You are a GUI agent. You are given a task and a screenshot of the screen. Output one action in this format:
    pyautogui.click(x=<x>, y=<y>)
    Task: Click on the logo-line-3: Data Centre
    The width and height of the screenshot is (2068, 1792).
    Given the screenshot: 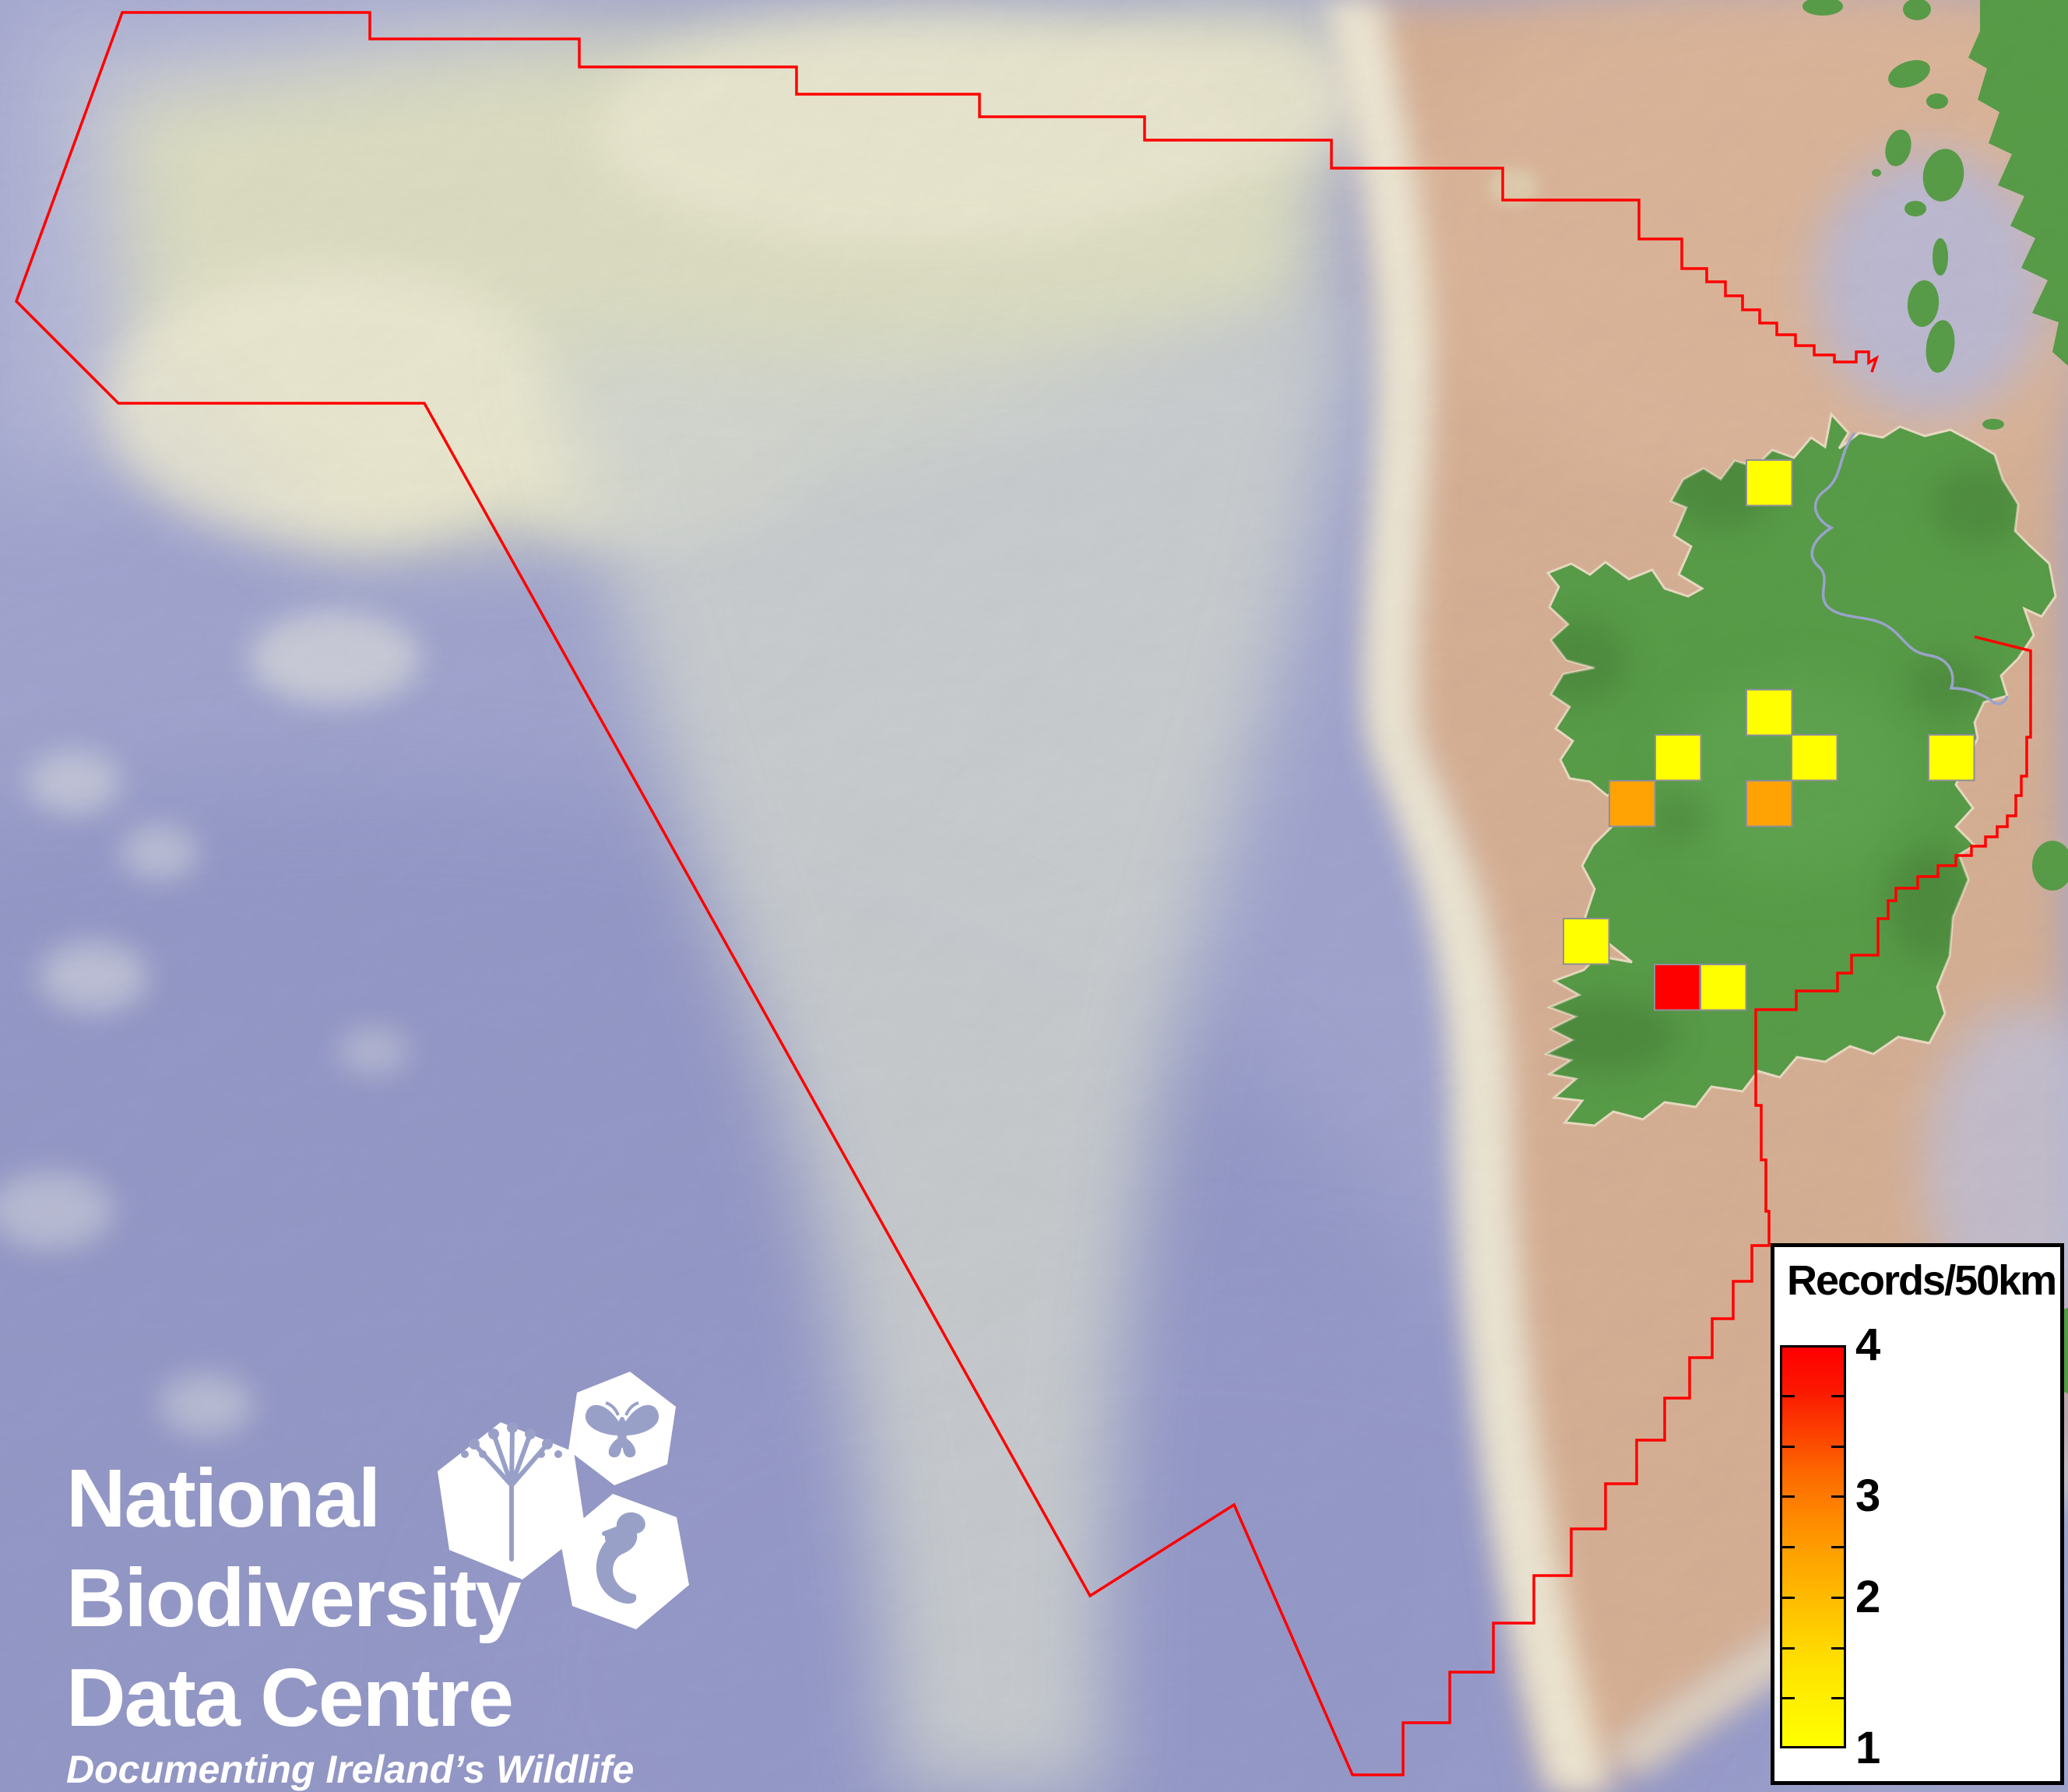 What is the action you would take?
    pyautogui.click(x=290, y=1698)
    